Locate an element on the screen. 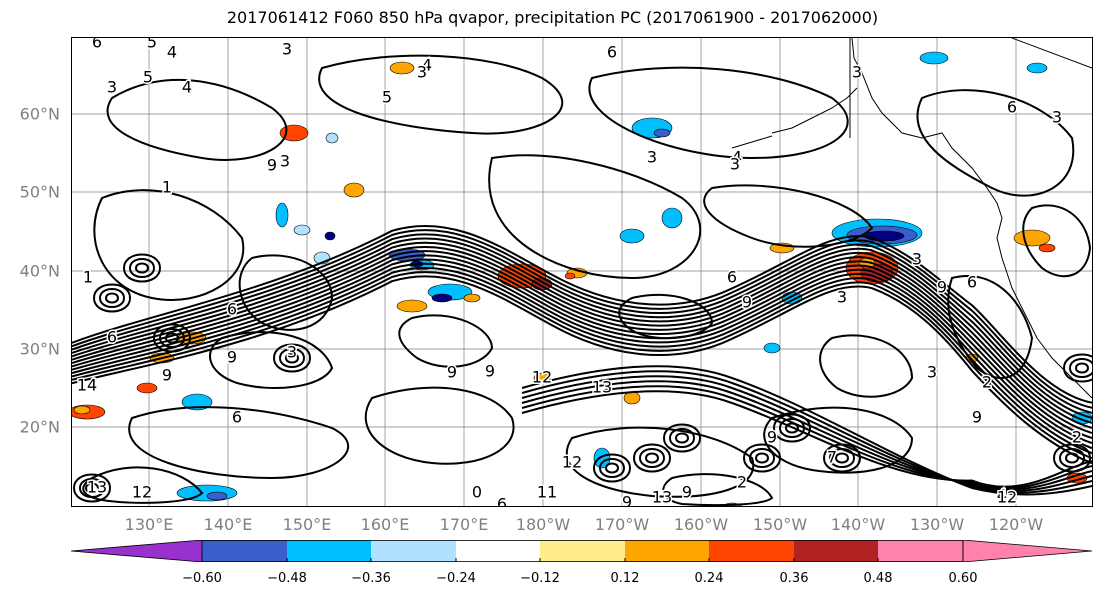 The image size is (1105, 601). longitude-label: 120°W is located at coordinates (1016, 524).